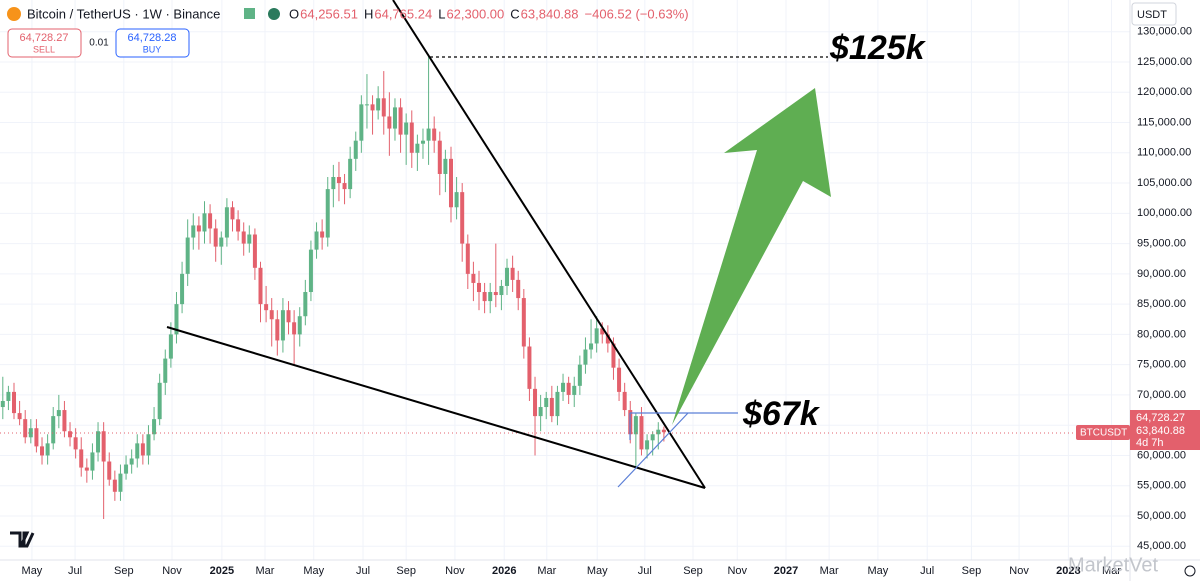 The image size is (1200, 581). I want to click on legend-change: −406.52 (−0.63%), so click(637, 13).